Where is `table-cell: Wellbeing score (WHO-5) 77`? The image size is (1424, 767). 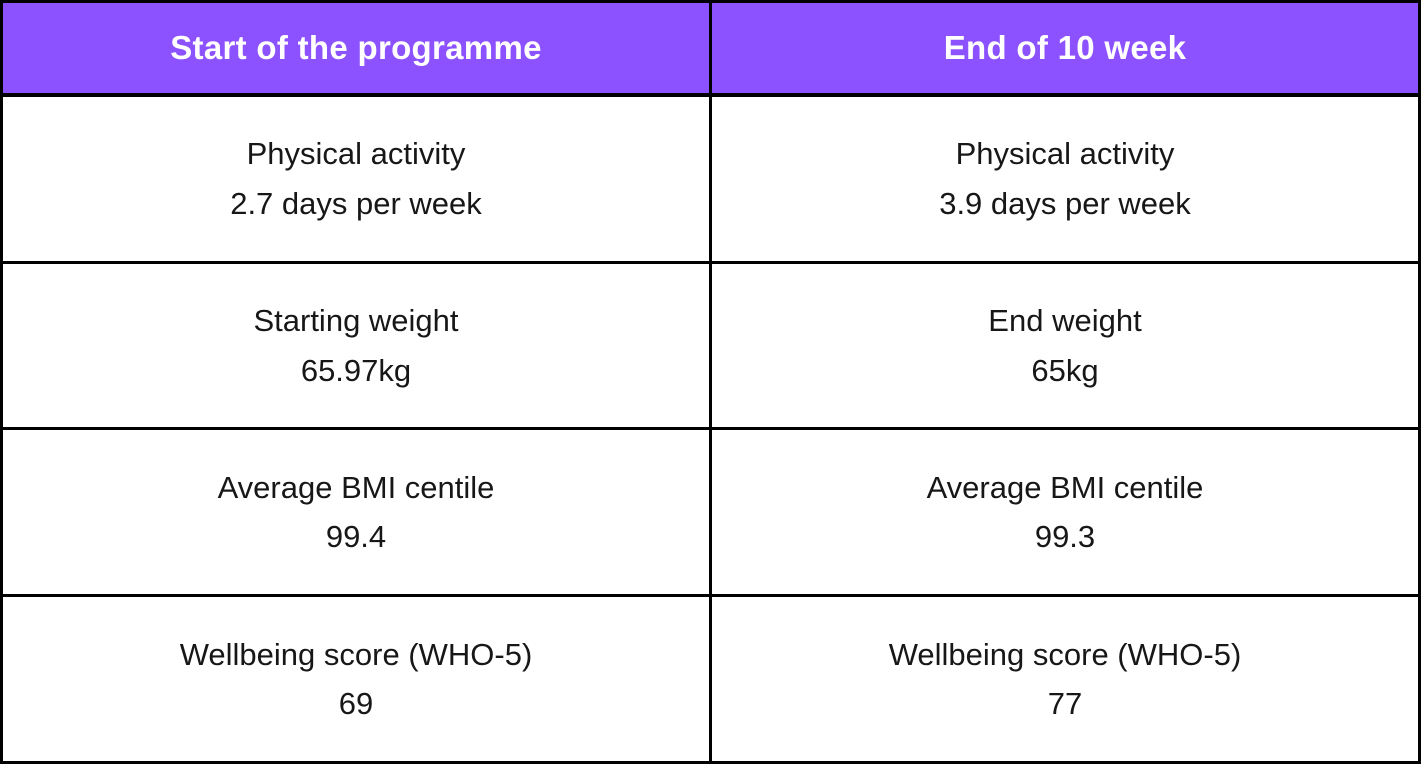 table-cell: Wellbeing score (WHO-5) 77 is located at coordinates (1065, 679).